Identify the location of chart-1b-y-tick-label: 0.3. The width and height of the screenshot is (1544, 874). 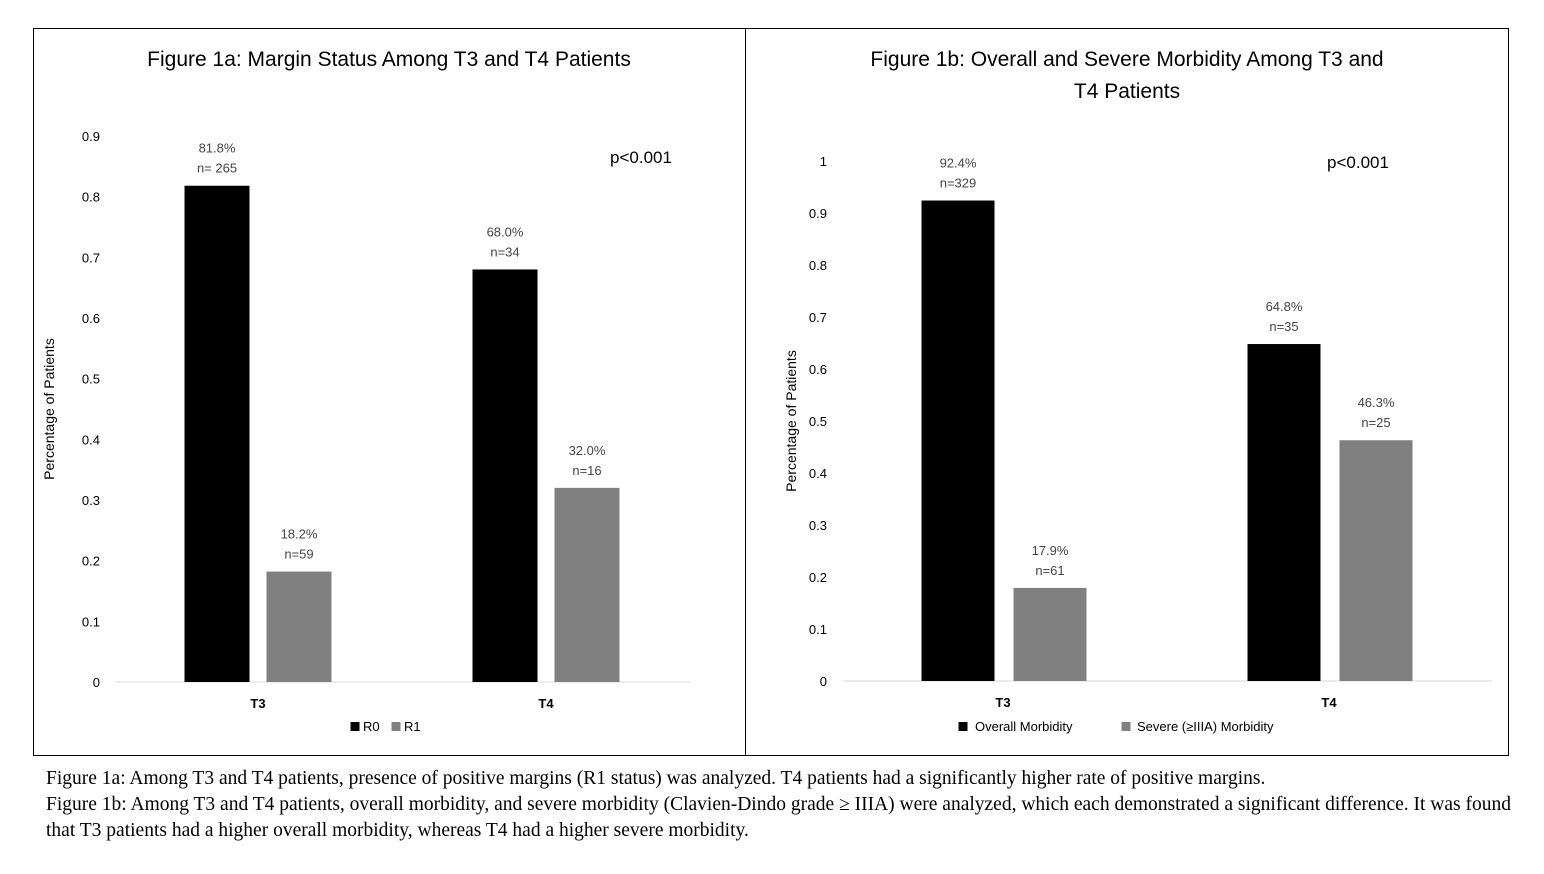
(818, 525).